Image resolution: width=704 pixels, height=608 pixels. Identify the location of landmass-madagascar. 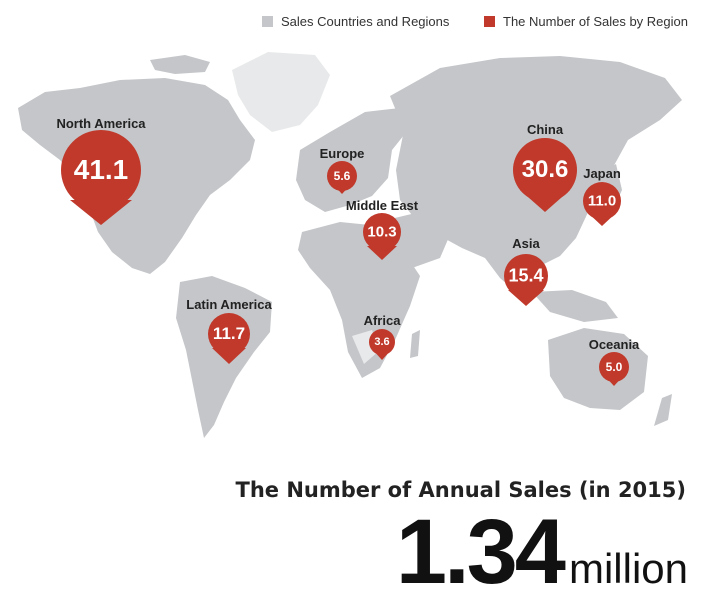
(415, 344).